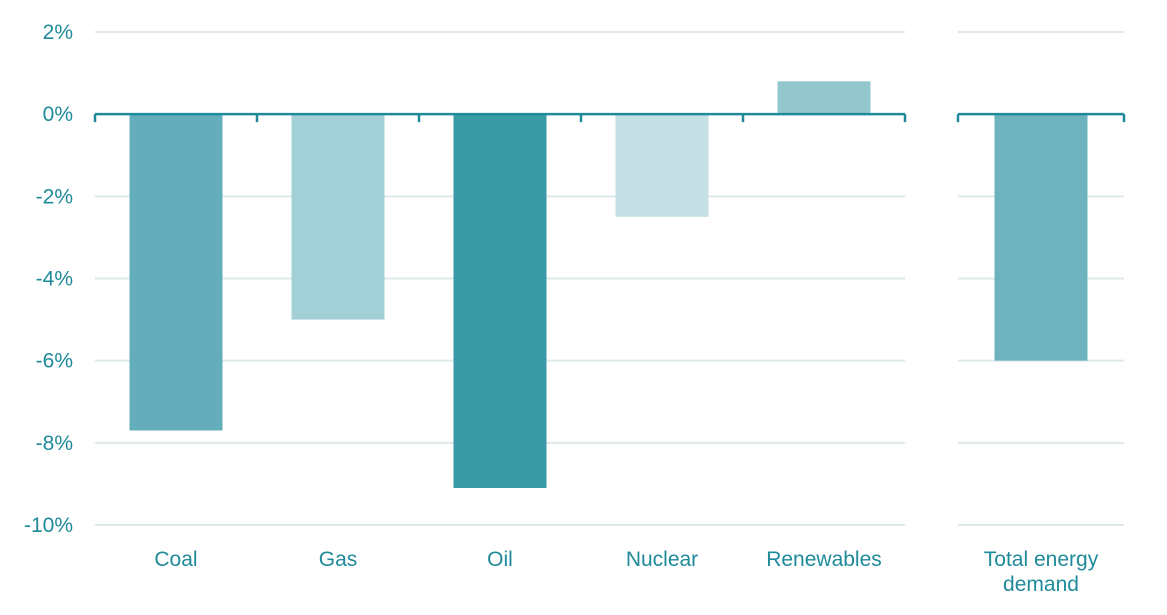  What do you see at coordinates (338, 217) in the screenshot?
I see `bar-gas` at bounding box center [338, 217].